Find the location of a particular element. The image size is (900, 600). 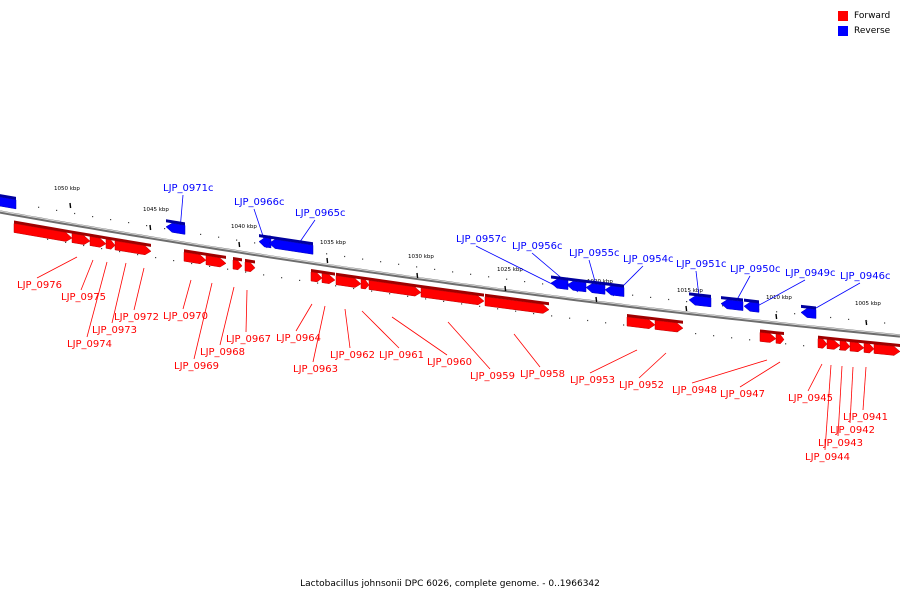

gene-arrow-ljp-0965c is located at coordinates (291, 245).